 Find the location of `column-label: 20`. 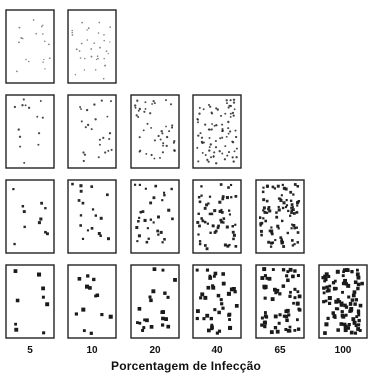

column-label: 20 is located at coordinates (155, 350).